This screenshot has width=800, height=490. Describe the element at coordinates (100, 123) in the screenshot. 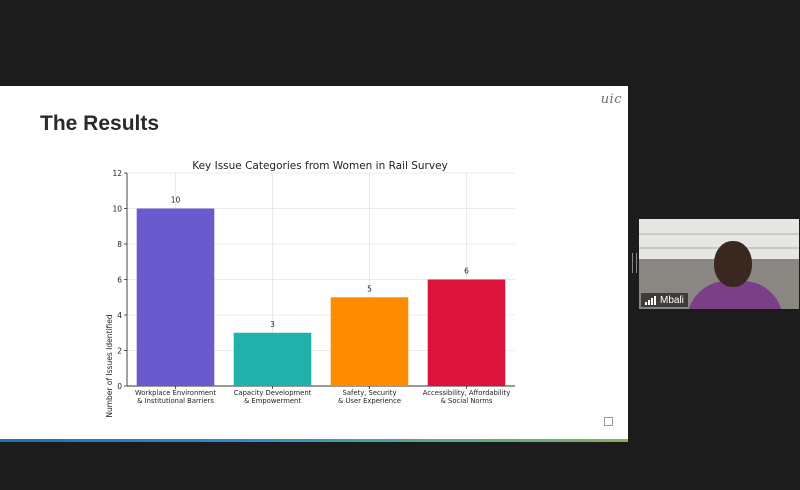

I see `slide-title: The Results` at that location.